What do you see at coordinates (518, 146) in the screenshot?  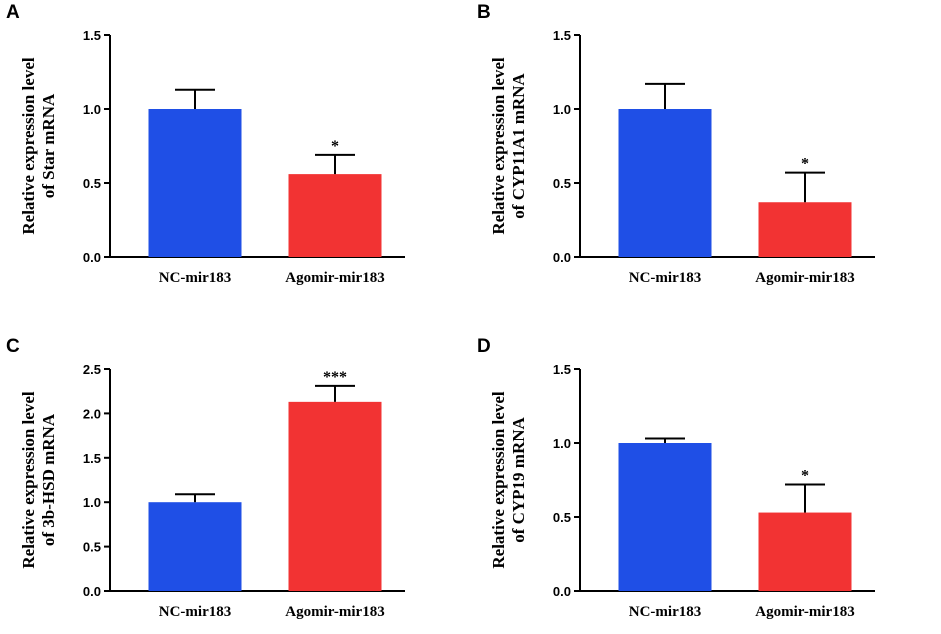 I see `y-axis-title-line2: of CYP11A1 mRNA` at bounding box center [518, 146].